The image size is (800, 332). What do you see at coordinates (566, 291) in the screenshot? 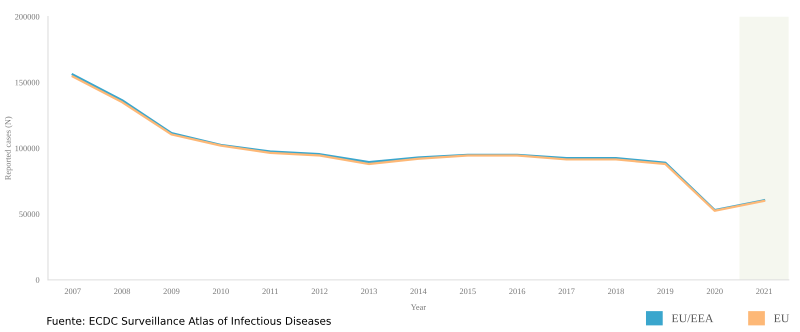
I see `x-tick-label: 2017` at bounding box center [566, 291].